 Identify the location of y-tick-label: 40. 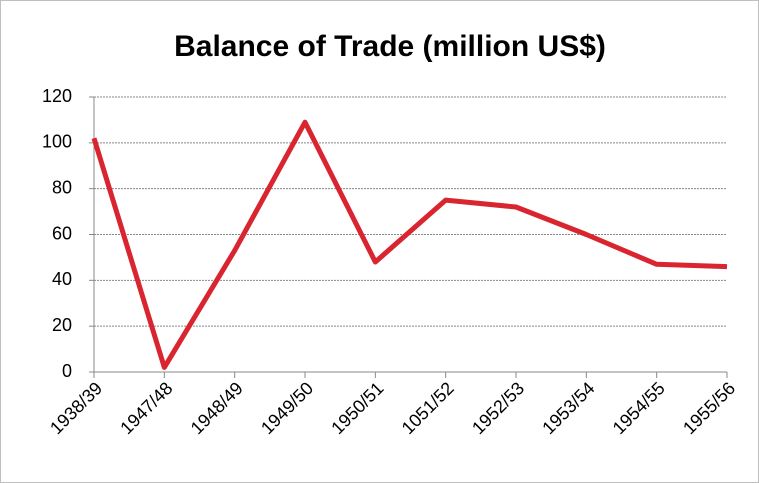
(62, 279).